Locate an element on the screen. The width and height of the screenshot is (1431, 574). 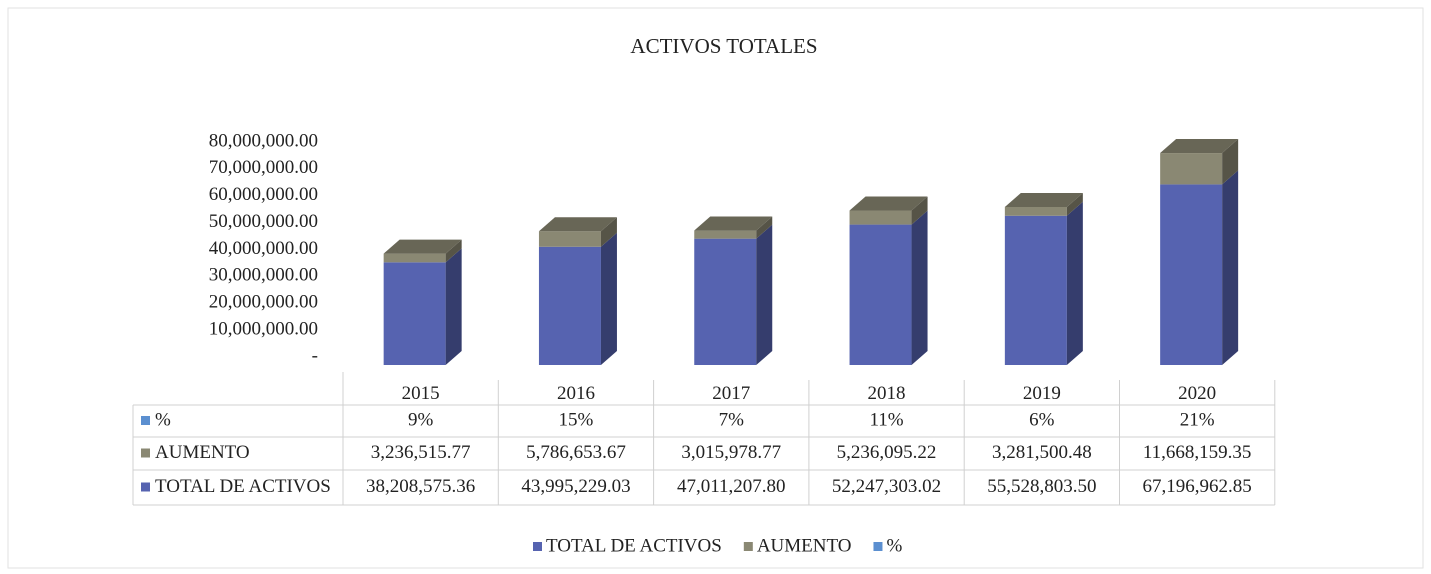
y-tick-label: 70,000,000.00 is located at coordinates (263, 167).